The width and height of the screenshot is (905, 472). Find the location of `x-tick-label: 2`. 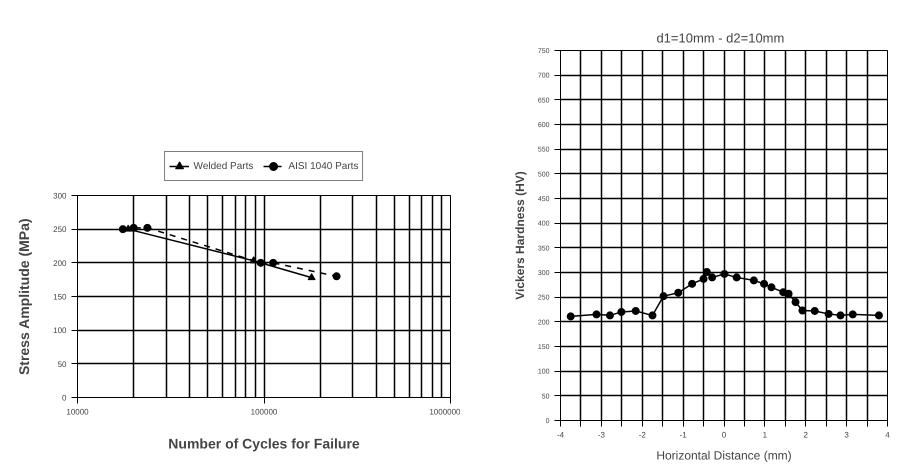

x-tick-label: 2 is located at coordinates (806, 435).